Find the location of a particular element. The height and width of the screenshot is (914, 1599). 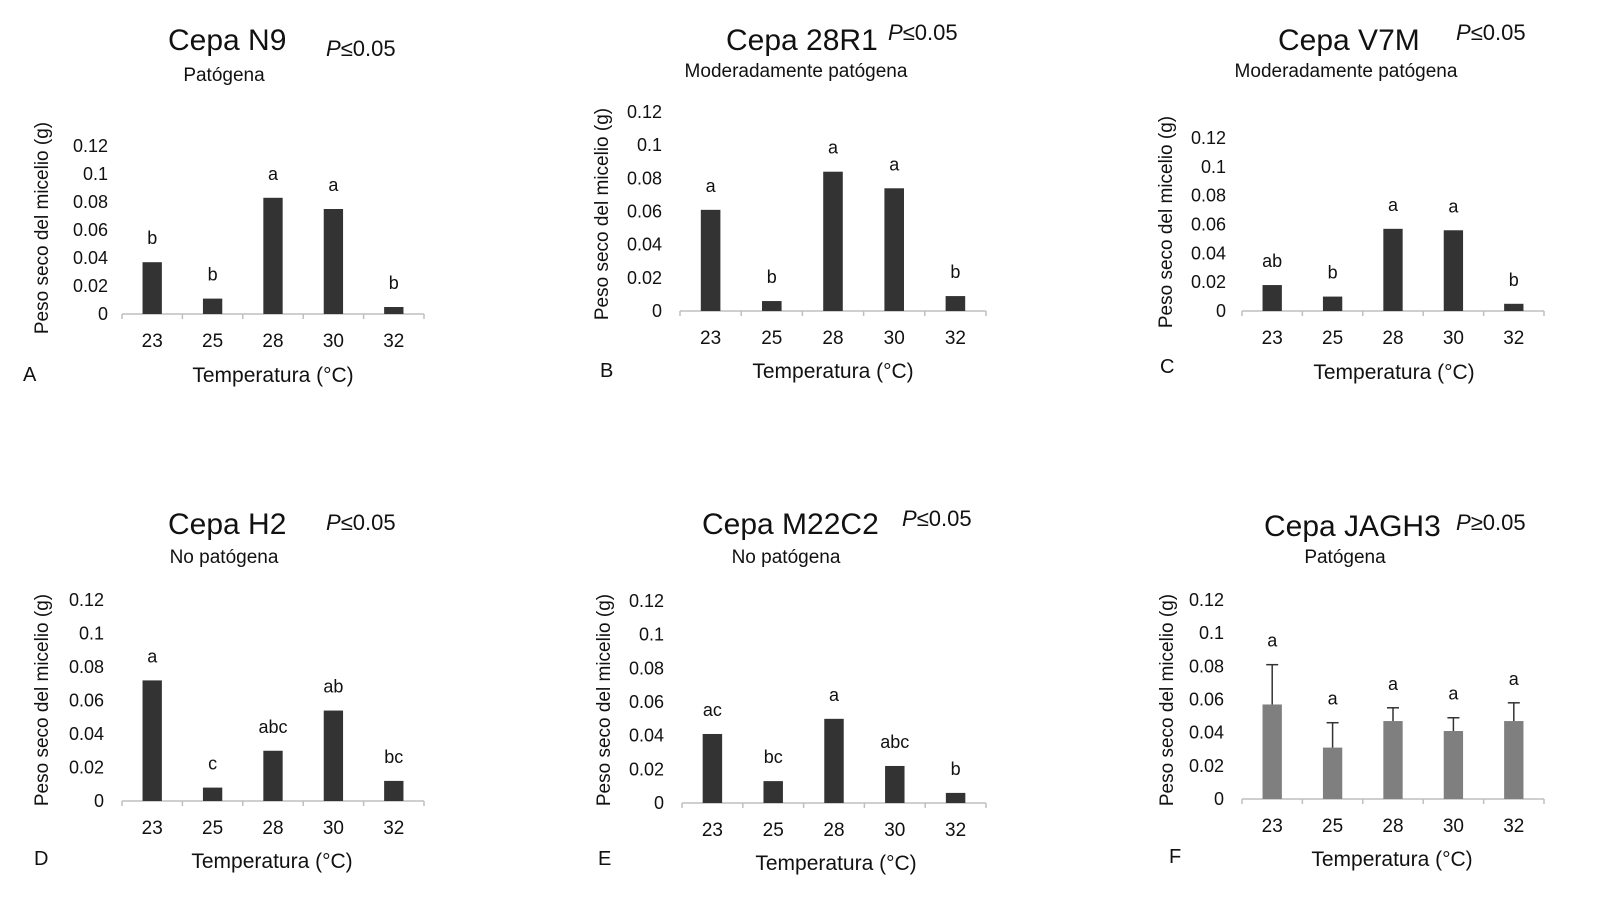

significance-letter: ac is located at coordinates (712, 710).